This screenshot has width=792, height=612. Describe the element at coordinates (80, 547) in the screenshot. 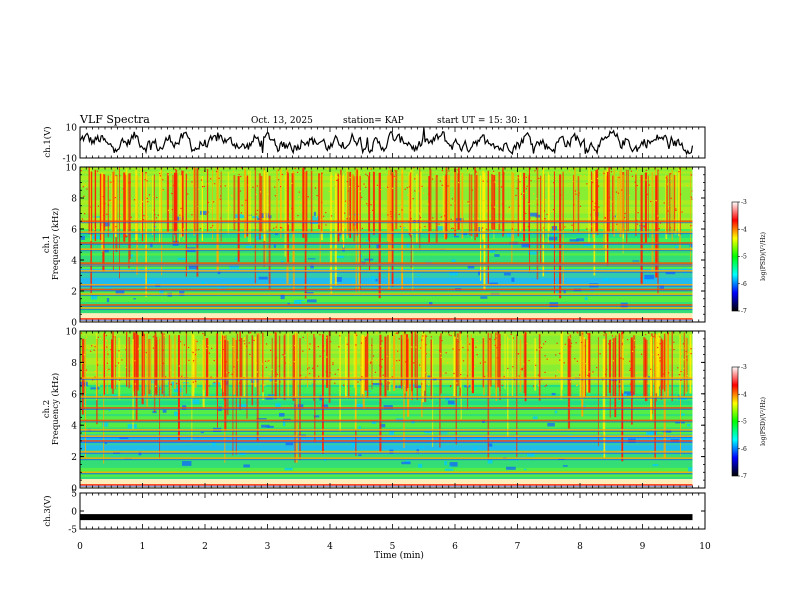

I see `time-tick-label: 0` at that location.